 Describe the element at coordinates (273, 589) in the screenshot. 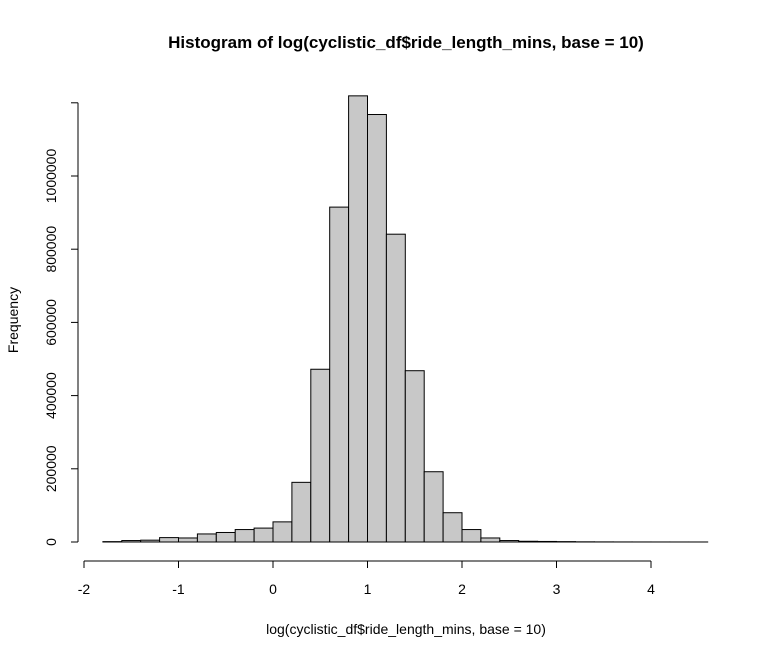

I see `x-tick-label: 0` at that location.